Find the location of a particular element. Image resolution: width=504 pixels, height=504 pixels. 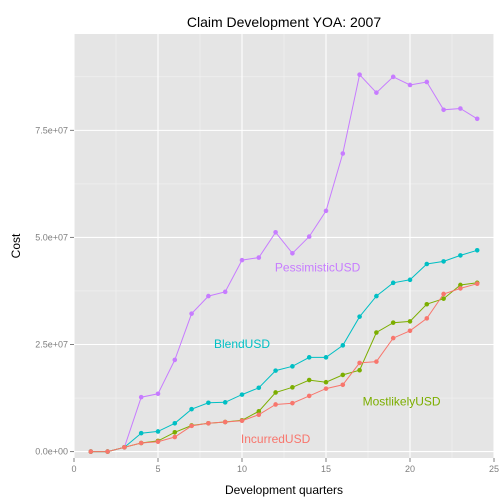

x-tick-label: 0 is located at coordinates (73, 469).